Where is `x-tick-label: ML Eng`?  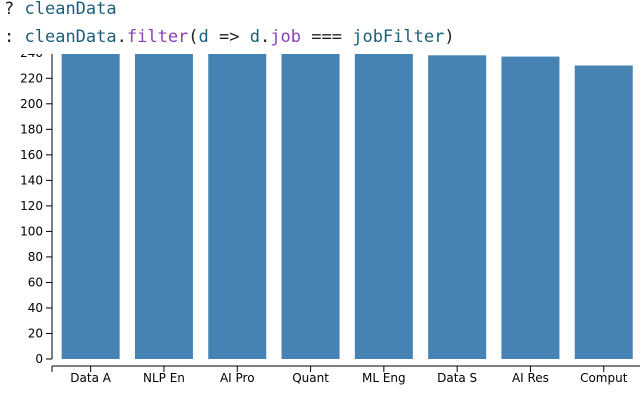 x-tick-label: ML Eng is located at coordinates (384, 378).